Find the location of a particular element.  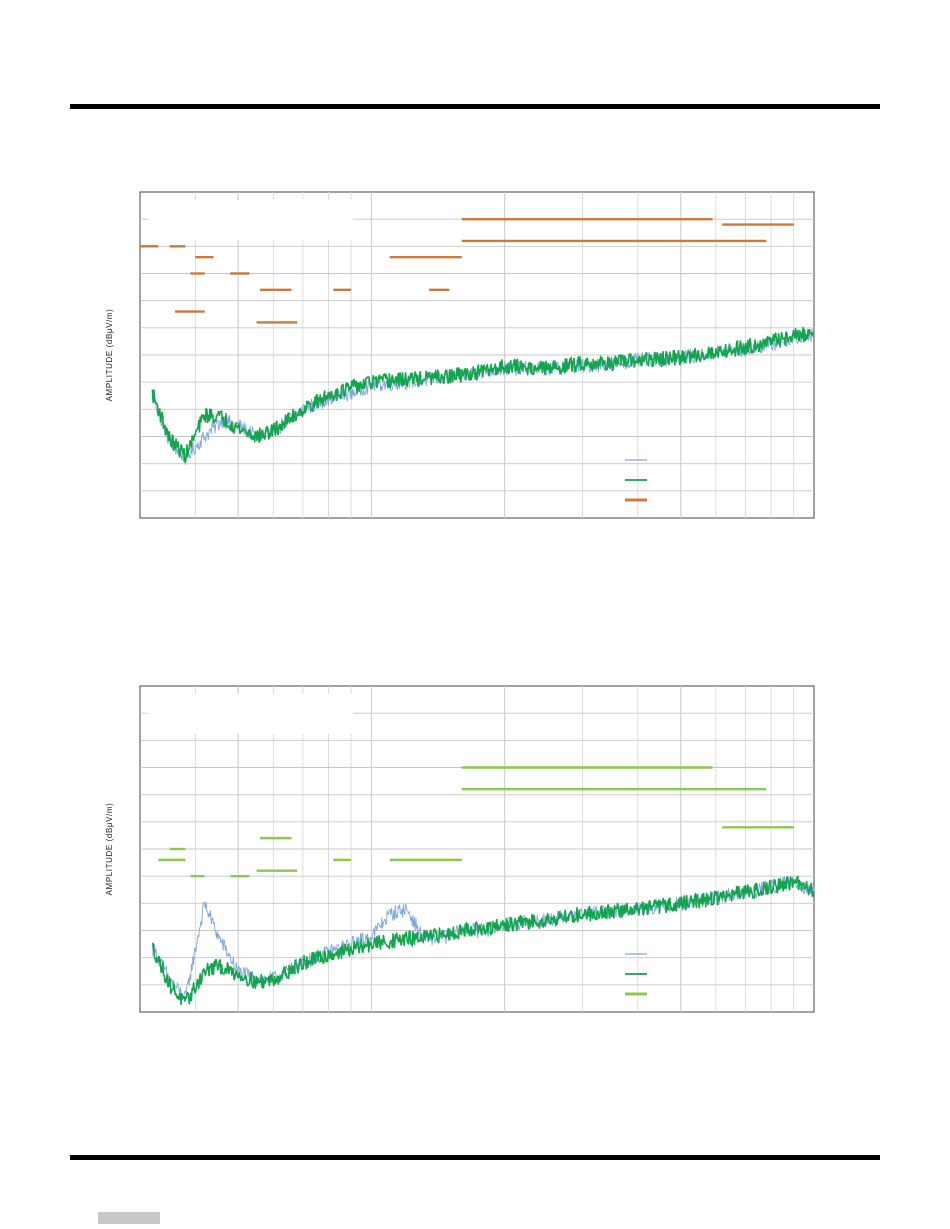

footer-tab is located at coordinates (129, 1218).